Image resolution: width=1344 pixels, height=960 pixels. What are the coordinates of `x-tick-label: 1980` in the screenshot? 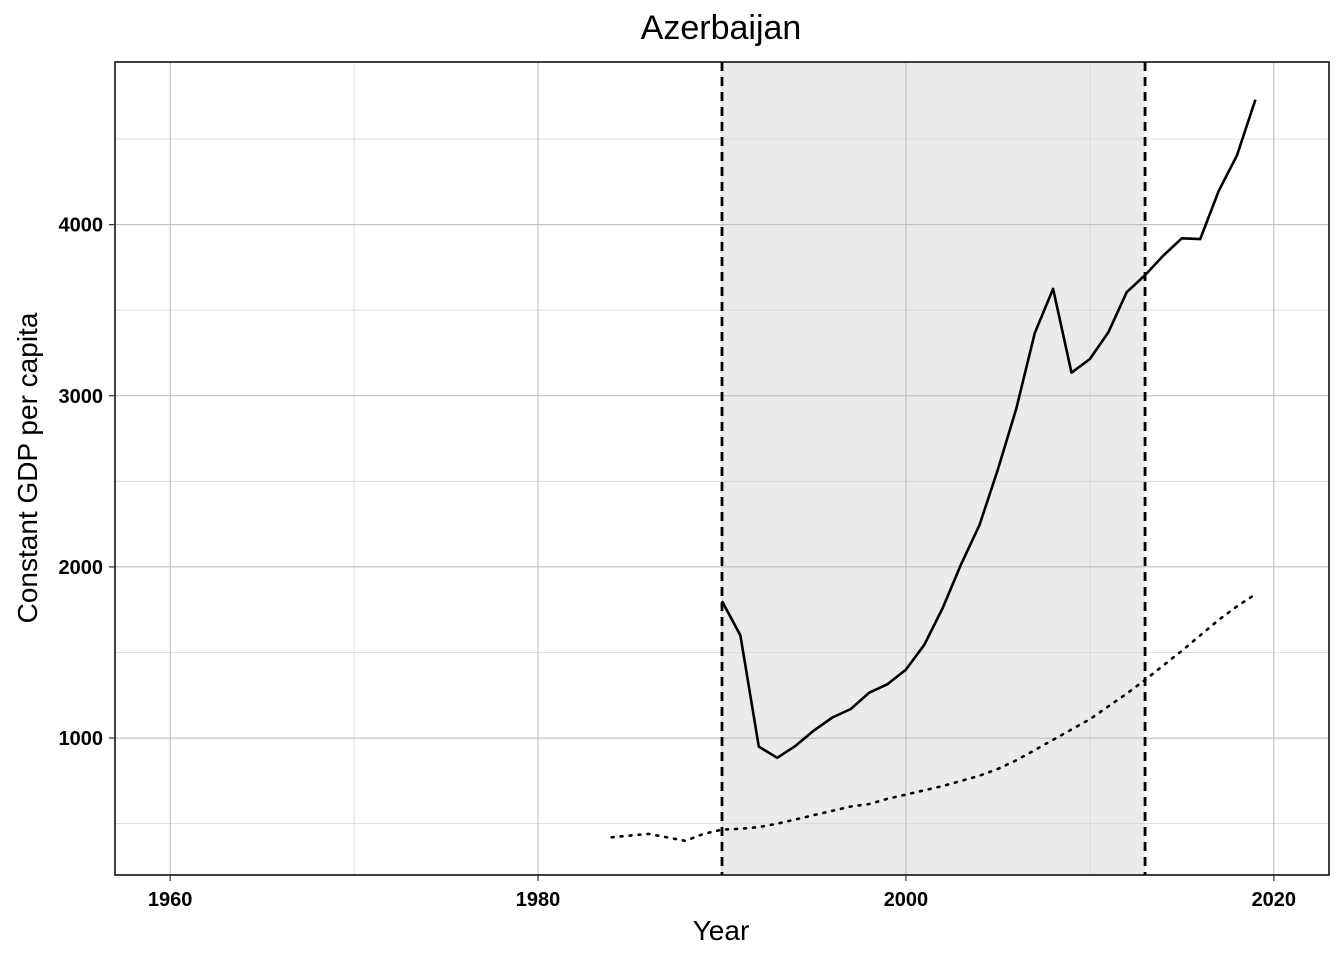 It's located at (538, 900).